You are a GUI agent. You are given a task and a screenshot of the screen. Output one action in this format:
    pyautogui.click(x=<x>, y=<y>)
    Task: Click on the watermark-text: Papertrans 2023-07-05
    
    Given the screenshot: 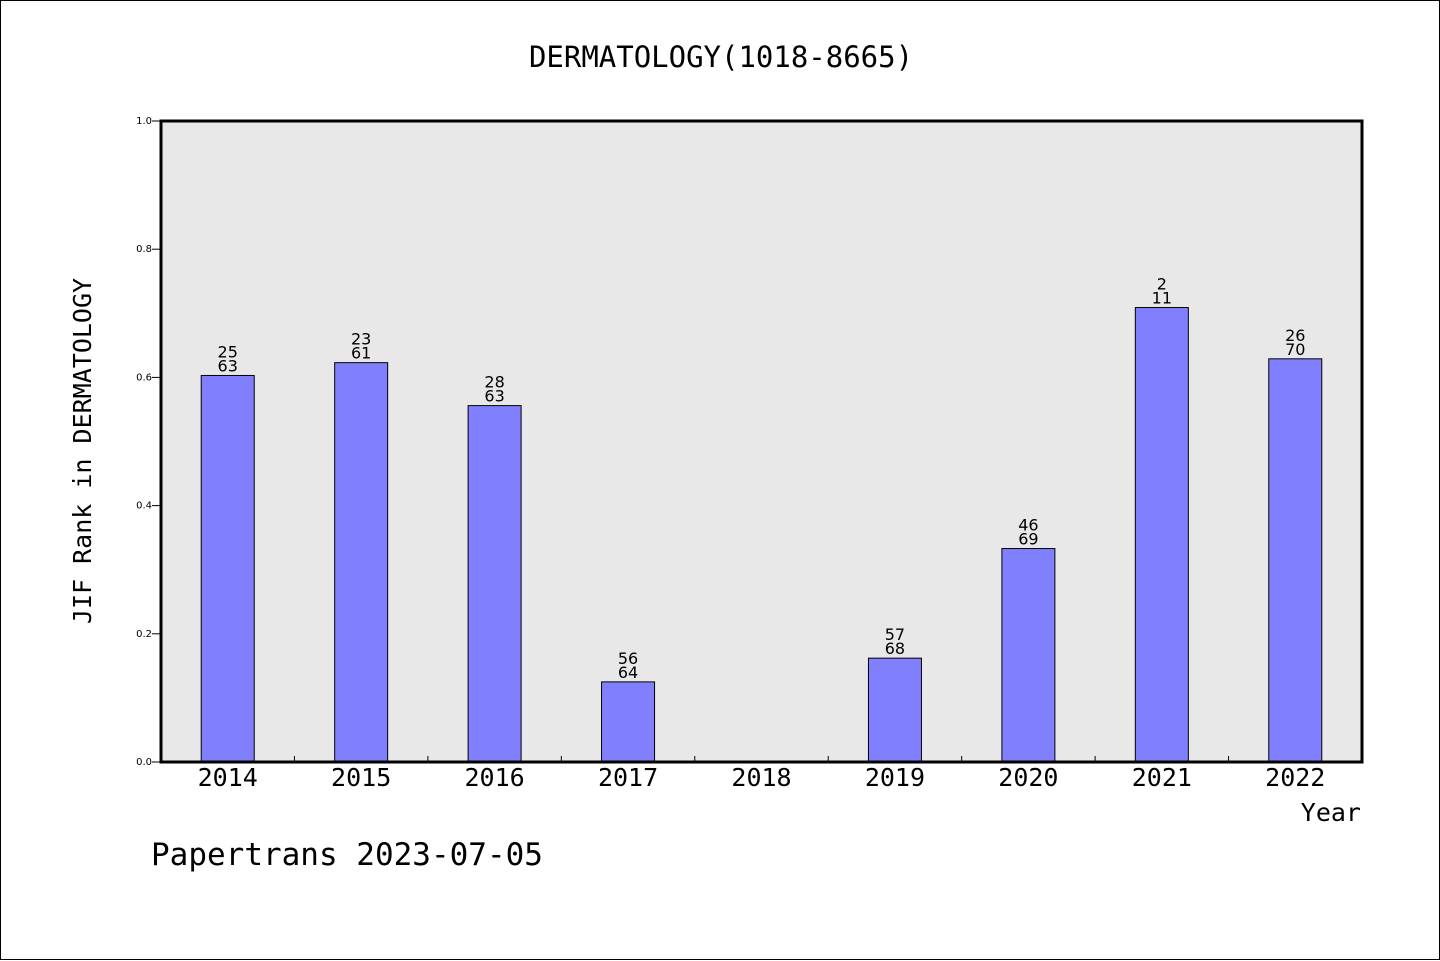 What is the action you would take?
    pyautogui.click(x=347, y=855)
    